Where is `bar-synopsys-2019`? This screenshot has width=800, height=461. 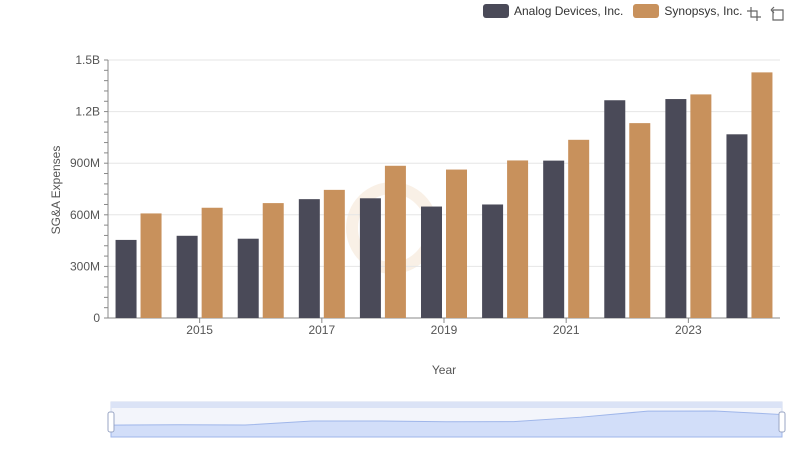 bar-synopsys-2019 is located at coordinates (456, 243).